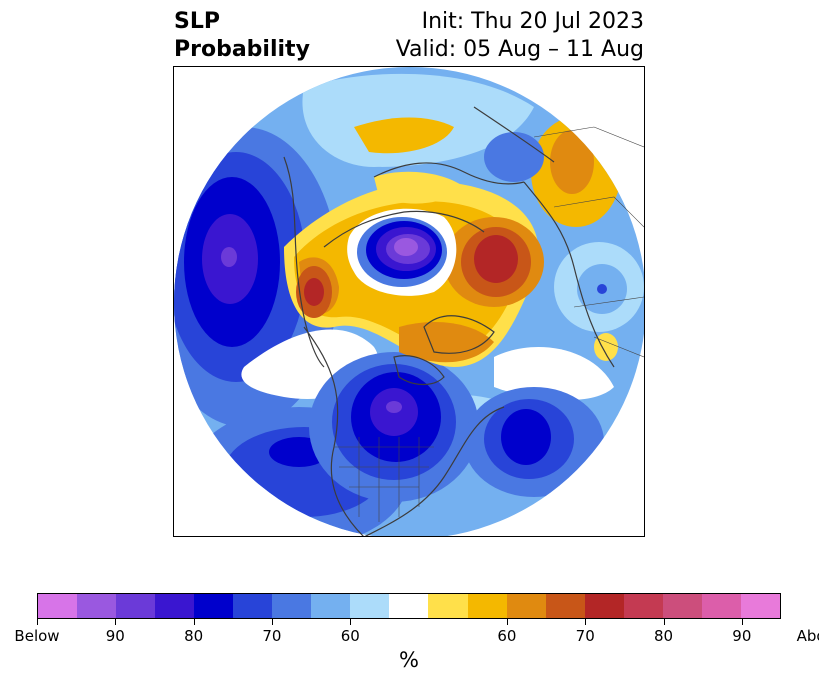 Image resolution: width=819 pixels, height=686 pixels. What do you see at coordinates (242, 36) in the screenshot?
I see `map-title: SLP Probability` at bounding box center [242, 36].